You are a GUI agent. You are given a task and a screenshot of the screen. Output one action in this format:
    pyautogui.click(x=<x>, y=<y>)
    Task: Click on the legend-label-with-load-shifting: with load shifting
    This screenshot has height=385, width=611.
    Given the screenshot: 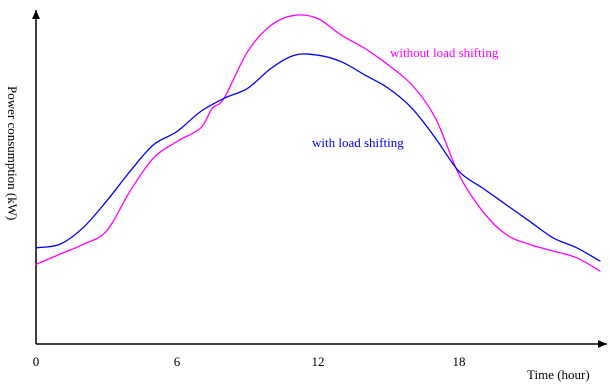 What is the action you would take?
    pyautogui.click(x=358, y=142)
    